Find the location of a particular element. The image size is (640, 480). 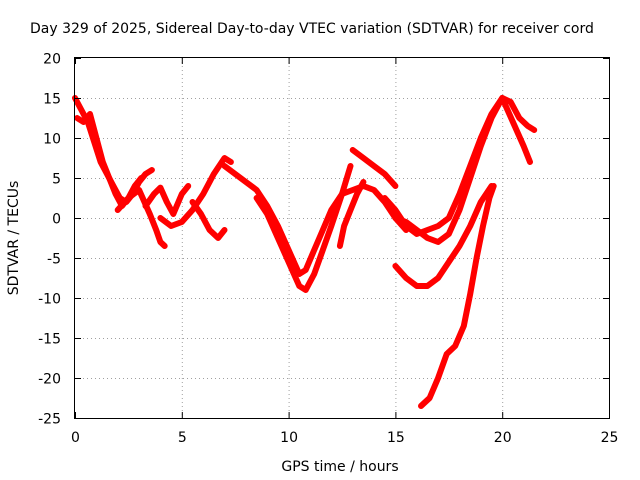

y-tick-label: 15 is located at coordinates (52, 100).